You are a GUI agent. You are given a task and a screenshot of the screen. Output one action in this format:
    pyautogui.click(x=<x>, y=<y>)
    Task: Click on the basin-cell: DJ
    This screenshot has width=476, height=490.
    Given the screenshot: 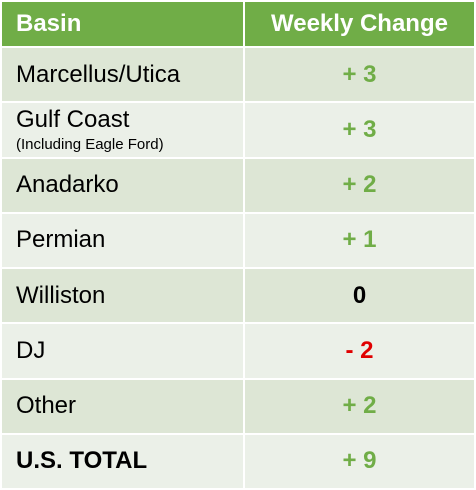 What is the action you would take?
    pyautogui.click(x=122, y=351)
    